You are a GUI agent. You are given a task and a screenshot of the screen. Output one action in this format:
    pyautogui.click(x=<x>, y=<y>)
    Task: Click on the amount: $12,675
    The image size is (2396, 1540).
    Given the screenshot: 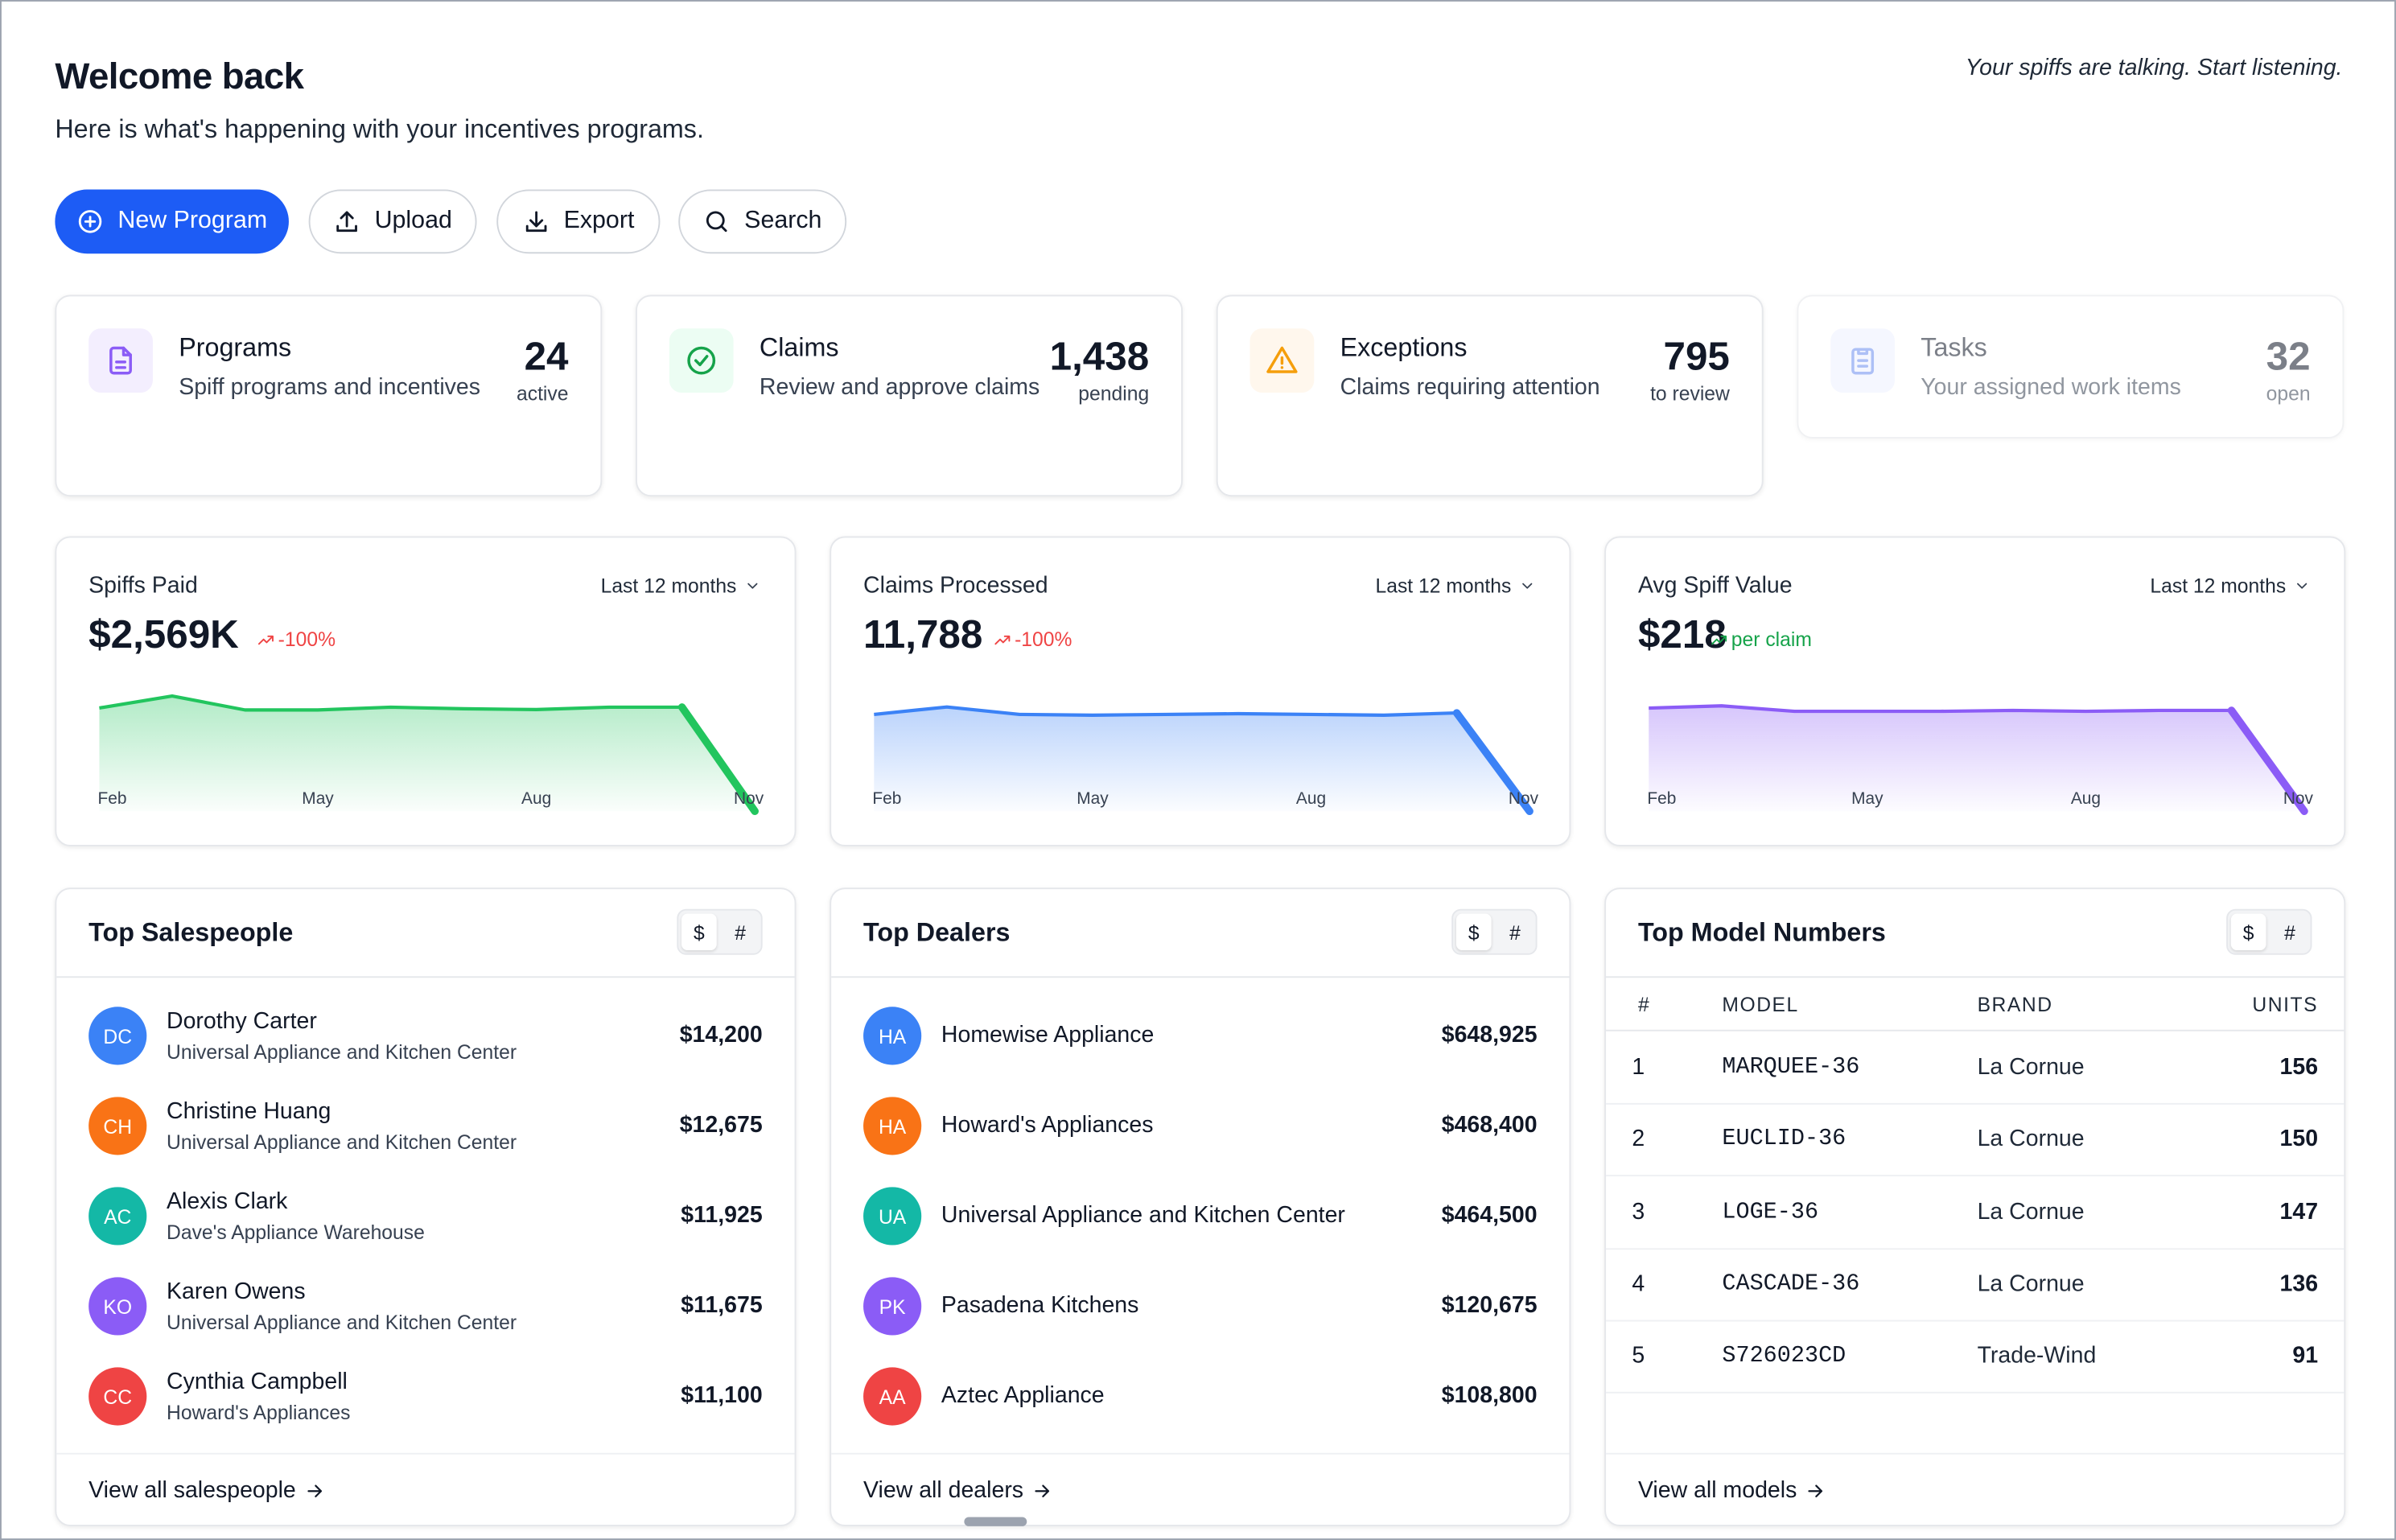 What is the action you would take?
    pyautogui.click(x=721, y=1126)
    